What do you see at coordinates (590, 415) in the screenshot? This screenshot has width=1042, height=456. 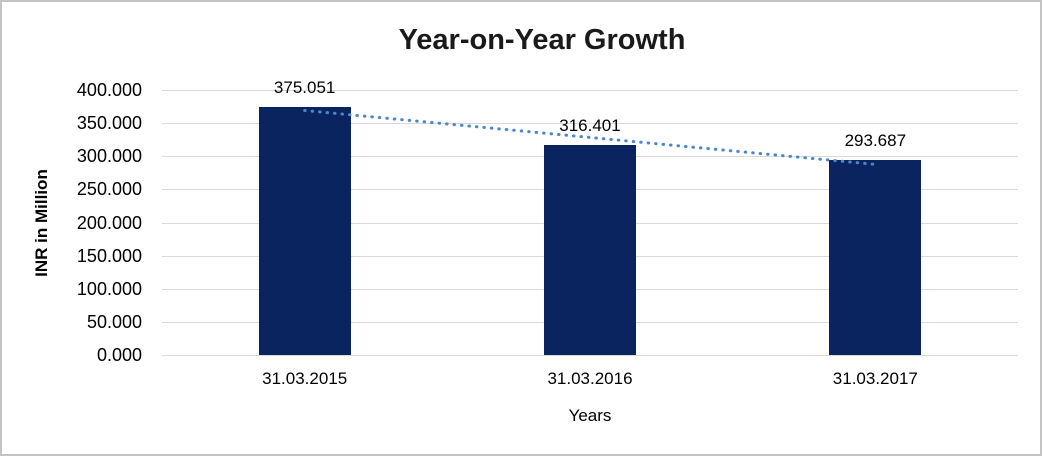 I see `x-axis-title: Years` at bounding box center [590, 415].